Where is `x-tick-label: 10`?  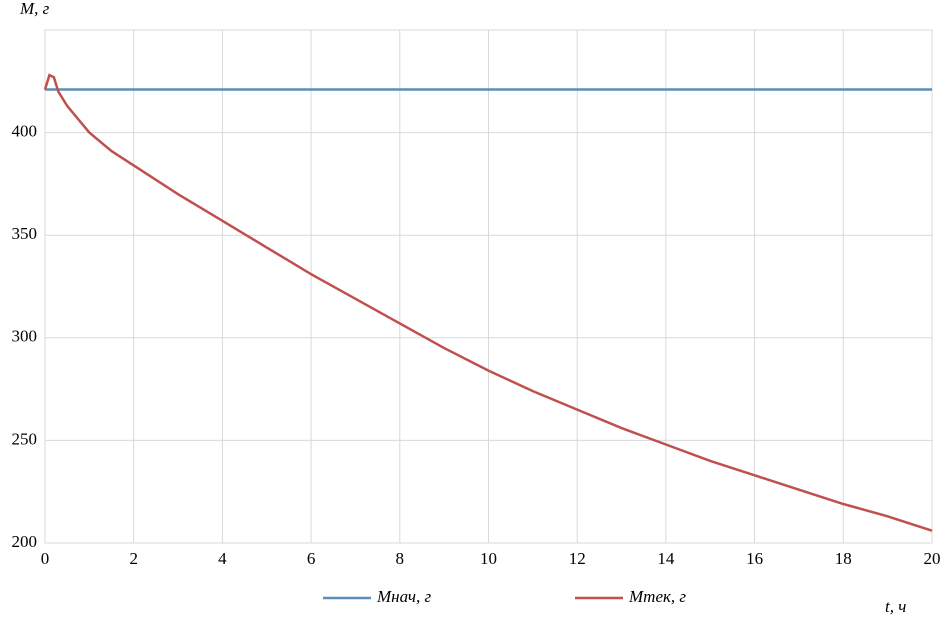
x-tick-label: 10 is located at coordinates (488, 558).